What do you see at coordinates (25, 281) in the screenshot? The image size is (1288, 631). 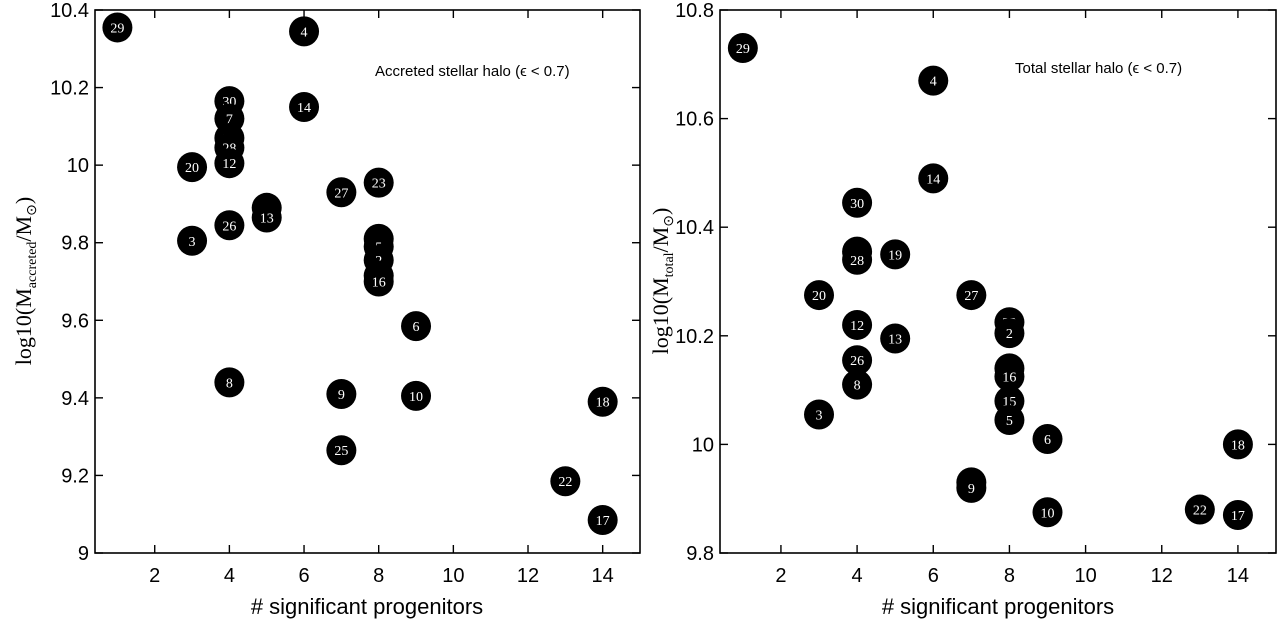 I see `y-axis-label-accreted: log10(Maccreted/M⊙)` at bounding box center [25, 281].